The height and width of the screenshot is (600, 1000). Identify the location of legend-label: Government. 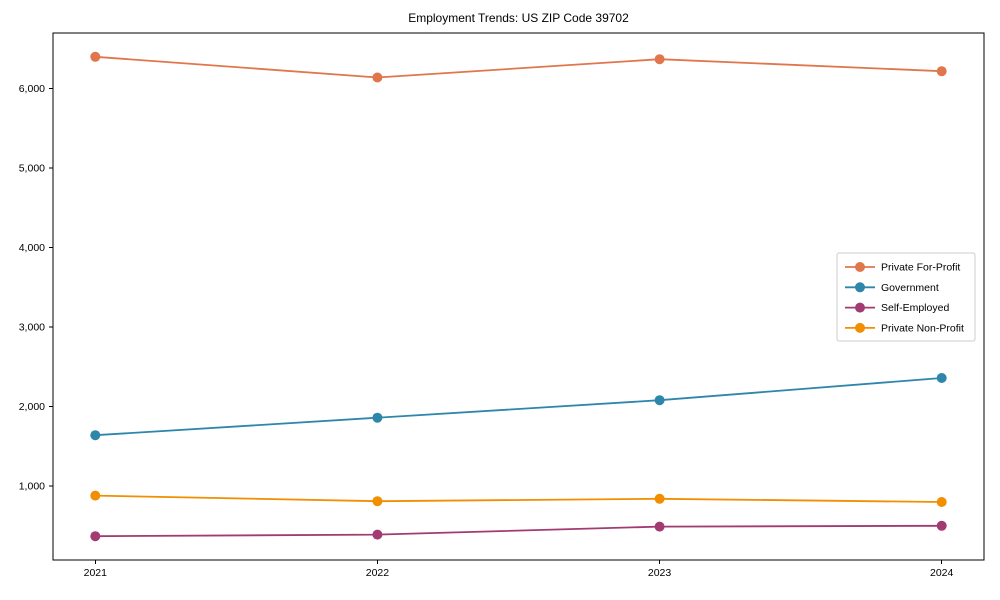
(910, 288).